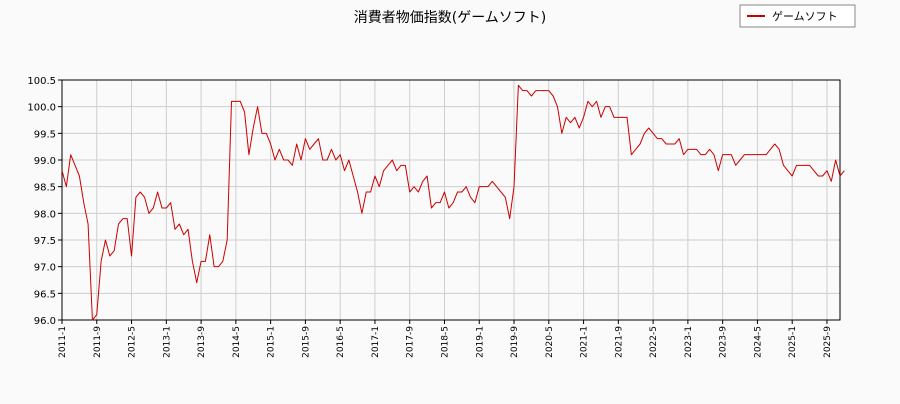  I want to click on x-tick-label: 2011-1, so click(63, 342).